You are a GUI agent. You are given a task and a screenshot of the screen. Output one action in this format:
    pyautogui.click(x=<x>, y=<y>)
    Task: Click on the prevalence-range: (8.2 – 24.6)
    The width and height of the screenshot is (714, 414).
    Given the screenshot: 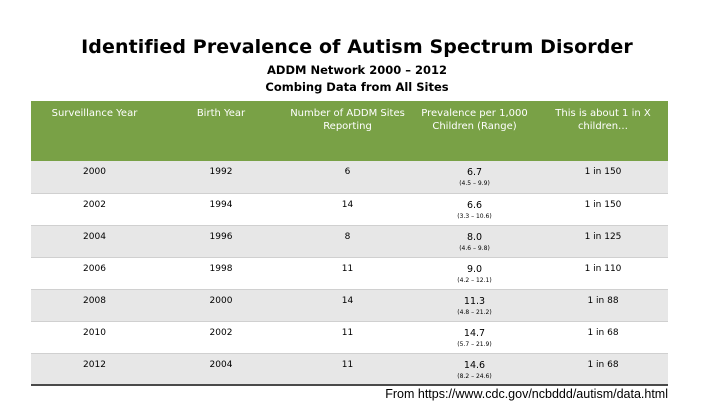 What is the action you would take?
    pyautogui.click(x=474, y=376)
    